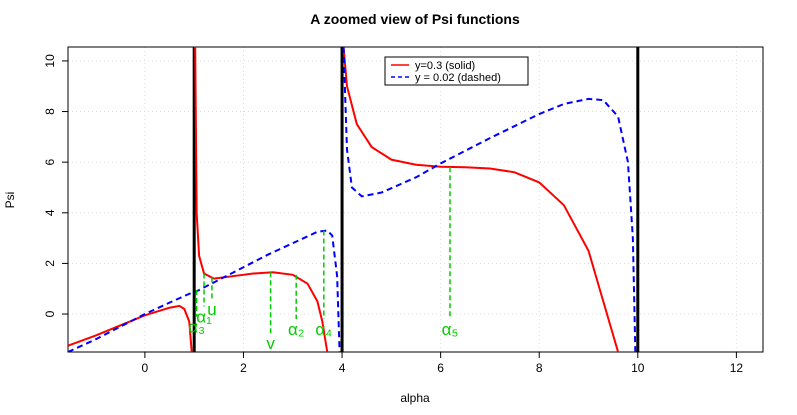 Image resolution: width=797 pixels, height=415 pixels. I want to click on annotation-label: α₁, so click(204, 316).